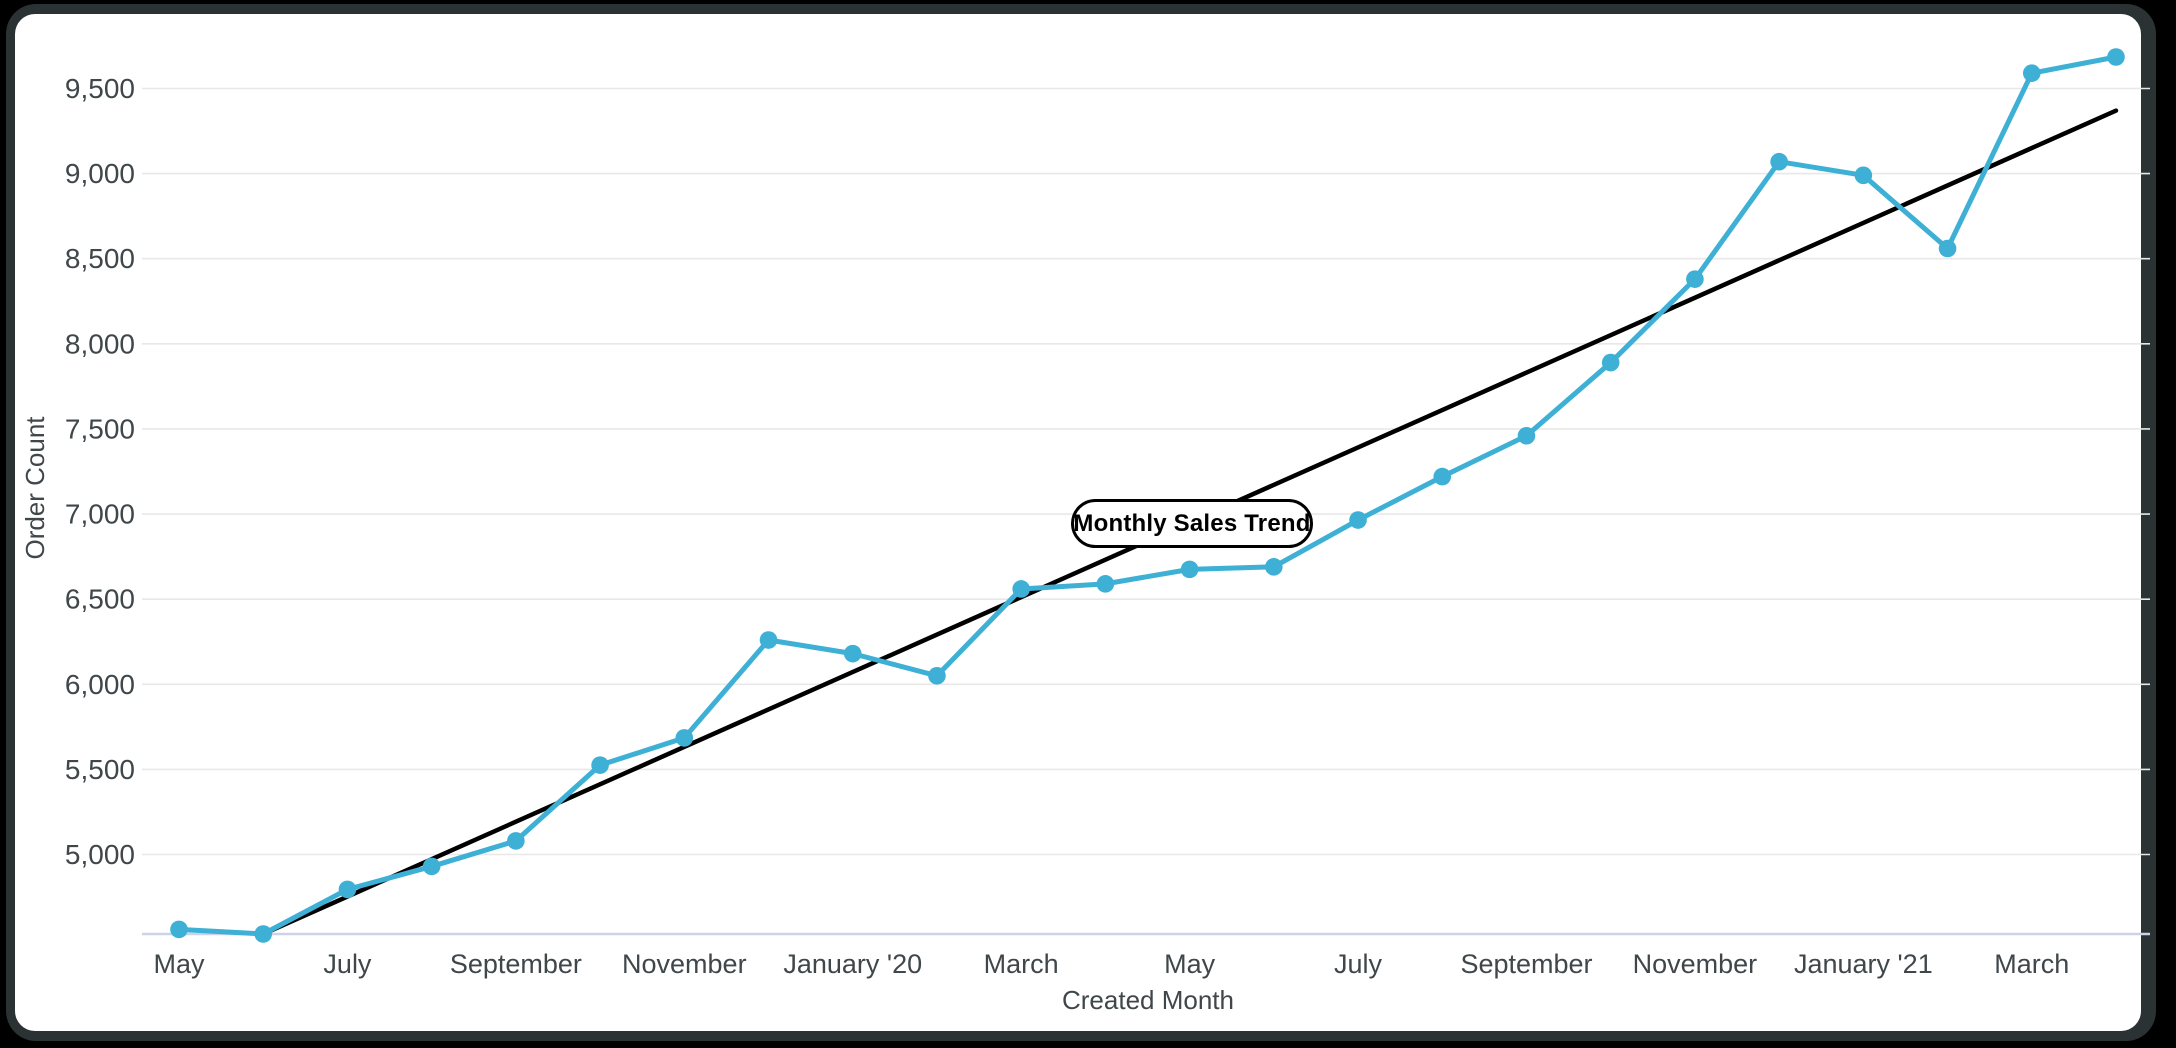 The image size is (2176, 1048). I want to click on y-axis-title: Order Count, so click(35, 488).